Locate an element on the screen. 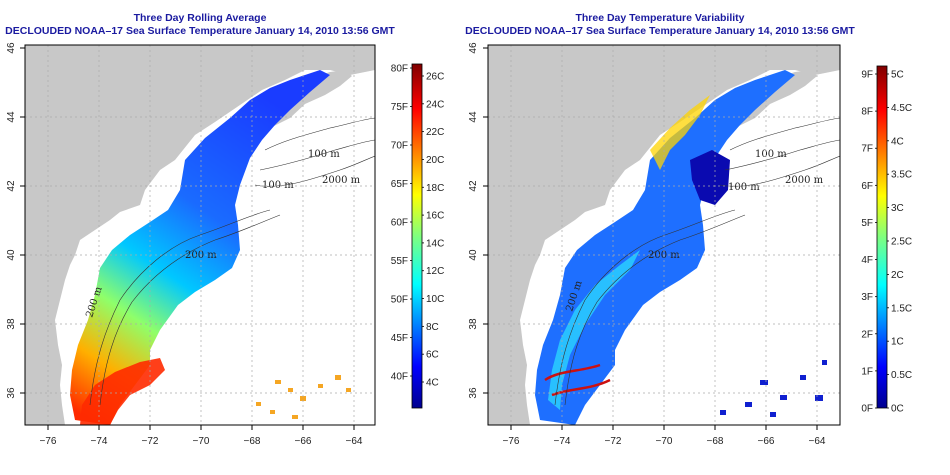 Image resolution: width=950 pixels, height=475 pixels. colorbar-fahrenheit-labels: 9F 8F 7F 6F 5F 4F 3F 2F 1F 0F is located at coordinates (869, 242).